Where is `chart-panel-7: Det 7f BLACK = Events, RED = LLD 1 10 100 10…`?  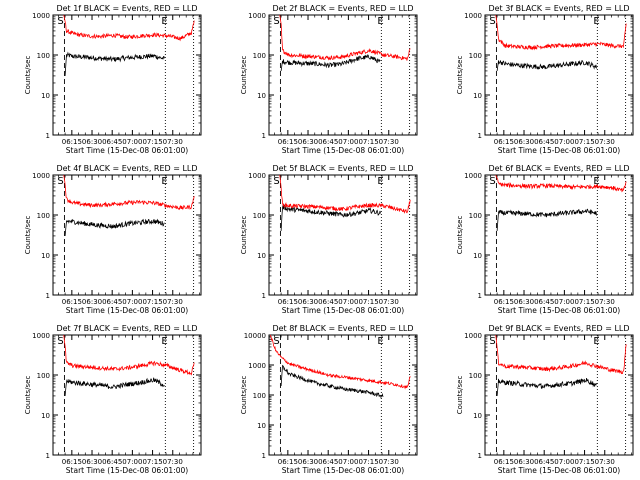
chart-panel-7: Det 7f BLACK = Events, RED = LLD 1 10 100 10… is located at coordinates (113, 399).